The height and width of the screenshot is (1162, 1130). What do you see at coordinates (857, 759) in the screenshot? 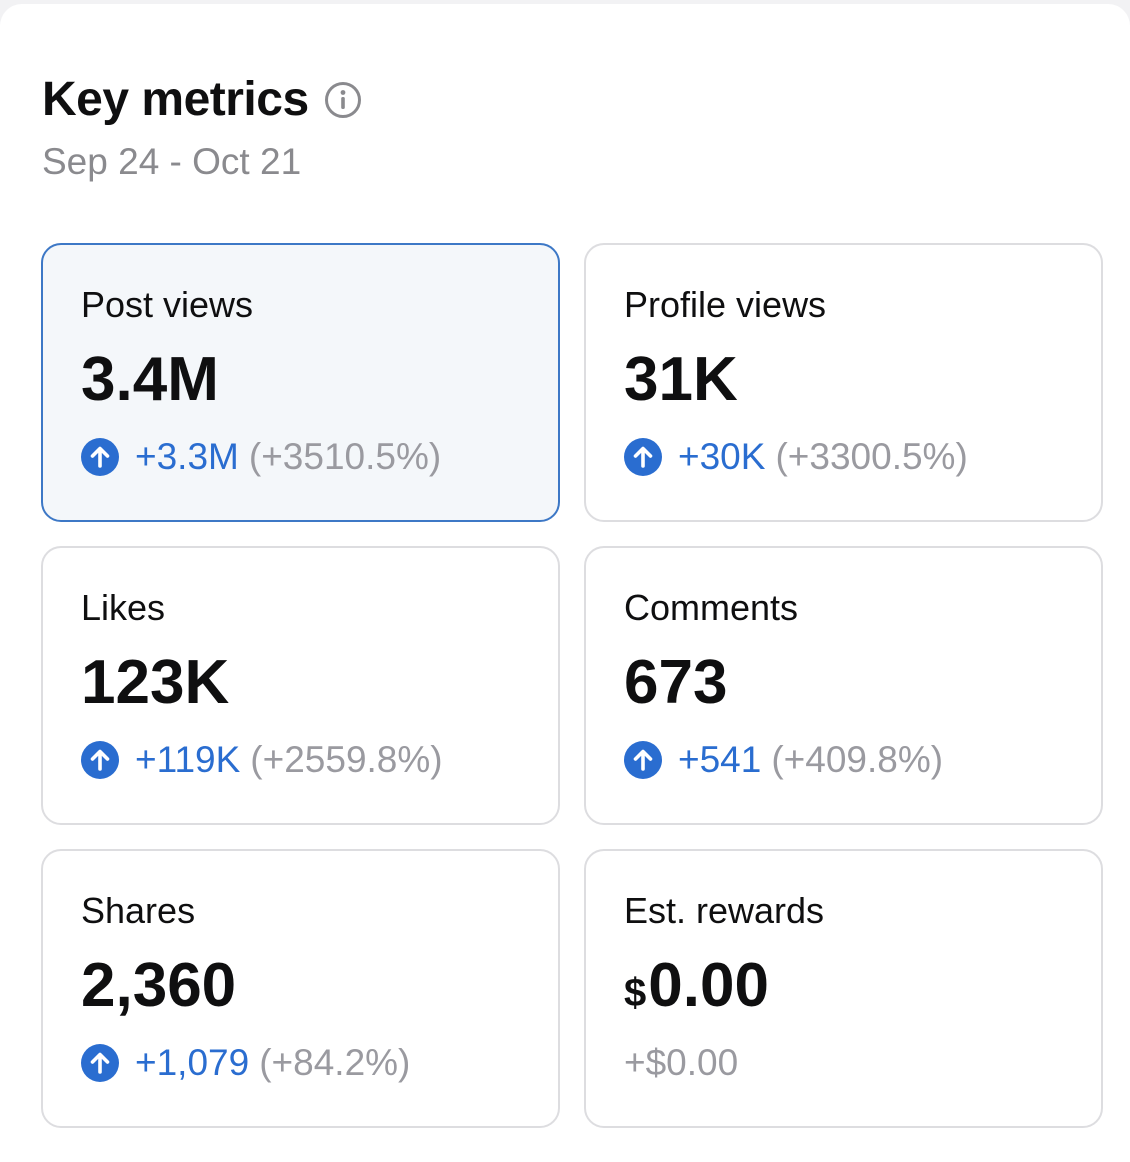
I see `metric-delta-percent: (+409.8%)` at bounding box center [857, 759].